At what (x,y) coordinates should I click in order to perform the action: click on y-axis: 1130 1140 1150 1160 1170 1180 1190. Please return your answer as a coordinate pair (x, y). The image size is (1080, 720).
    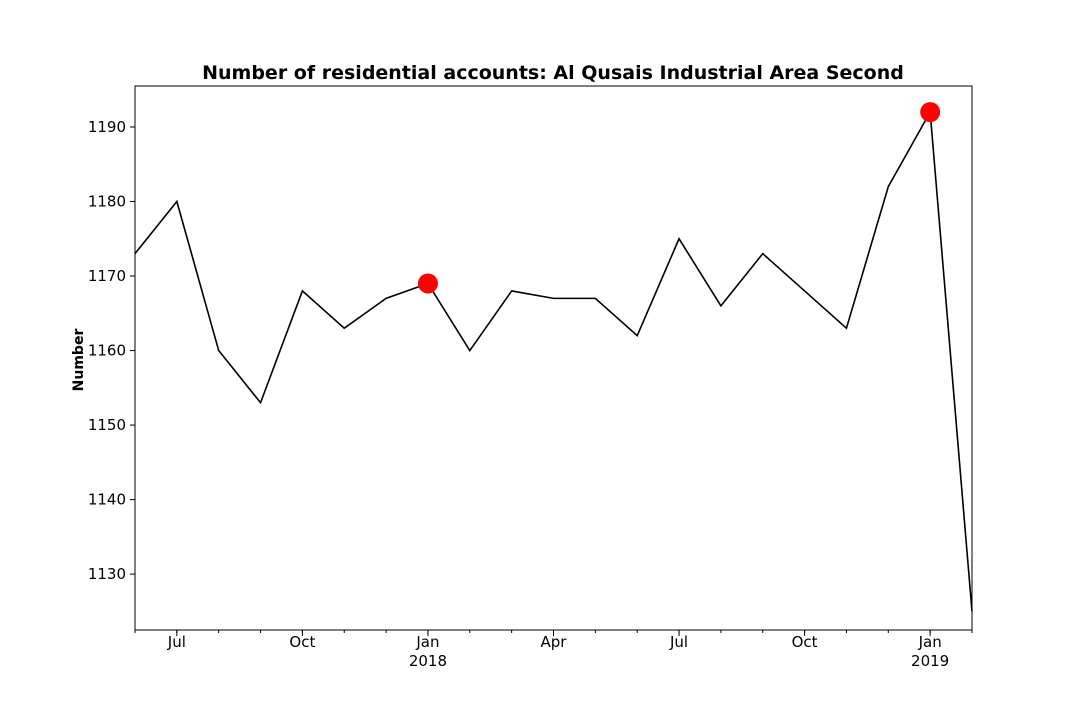
    Looking at the image, I should click on (111, 350).